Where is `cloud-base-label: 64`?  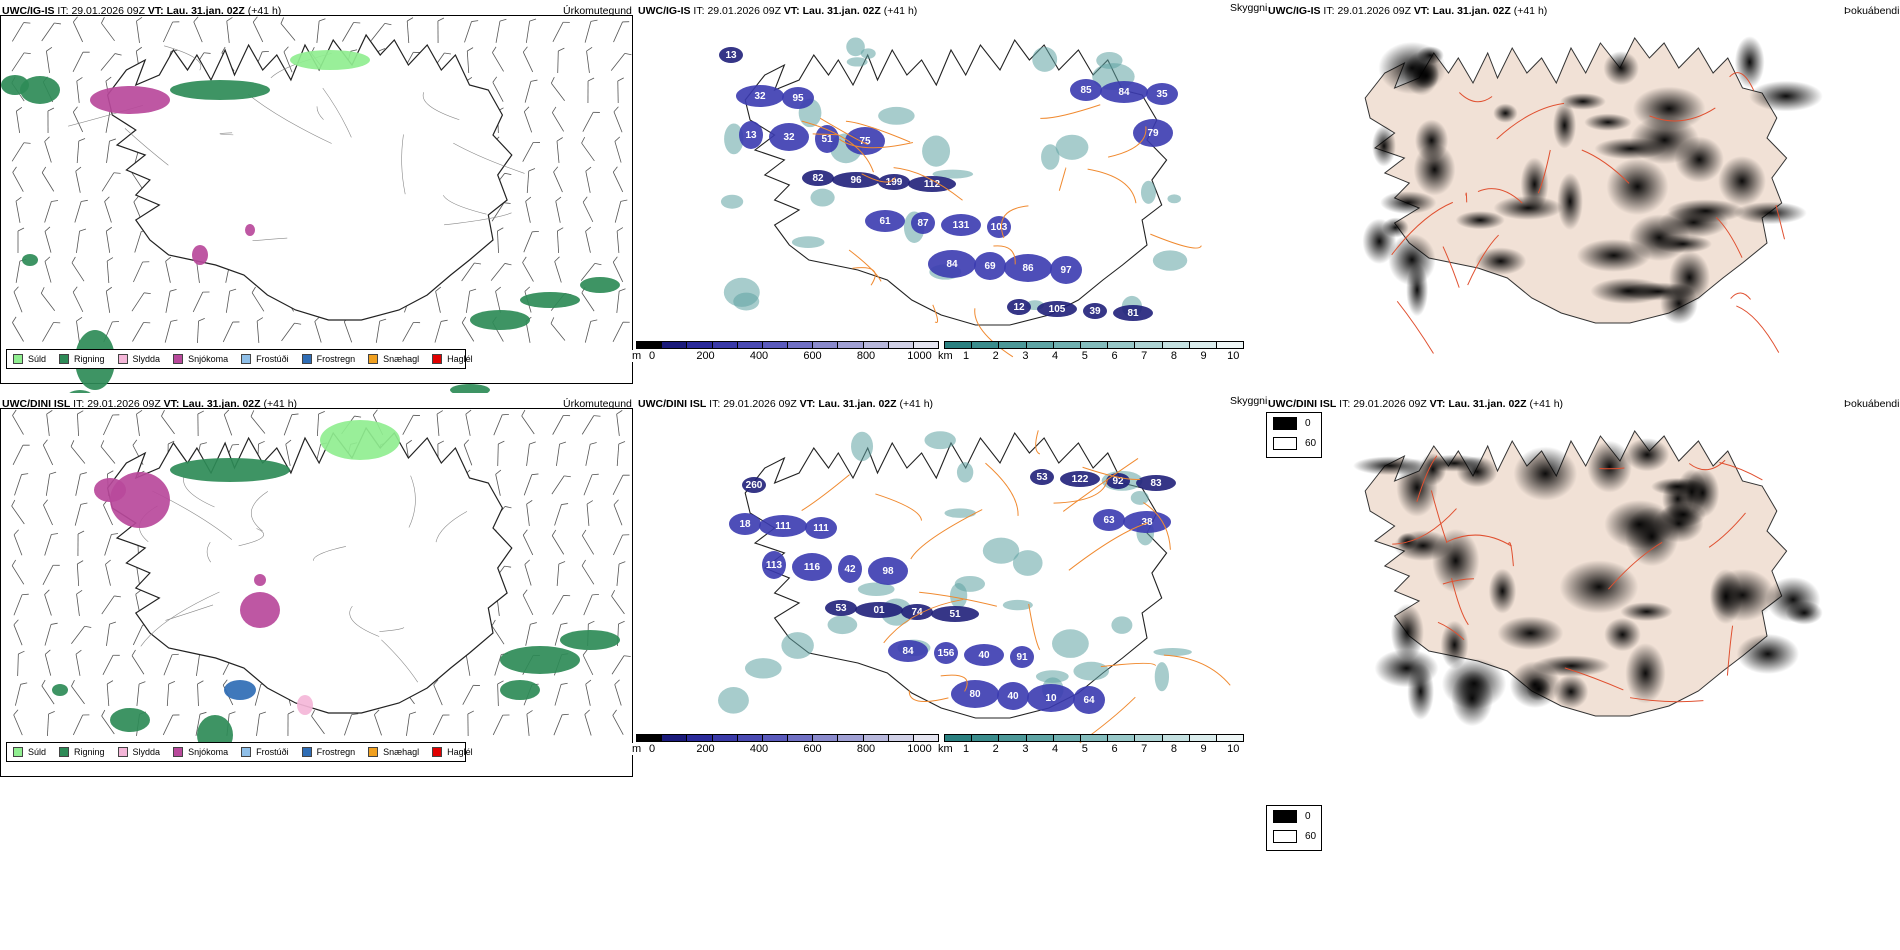
cloud-base-label: 64 is located at coordinates (1089, 700).